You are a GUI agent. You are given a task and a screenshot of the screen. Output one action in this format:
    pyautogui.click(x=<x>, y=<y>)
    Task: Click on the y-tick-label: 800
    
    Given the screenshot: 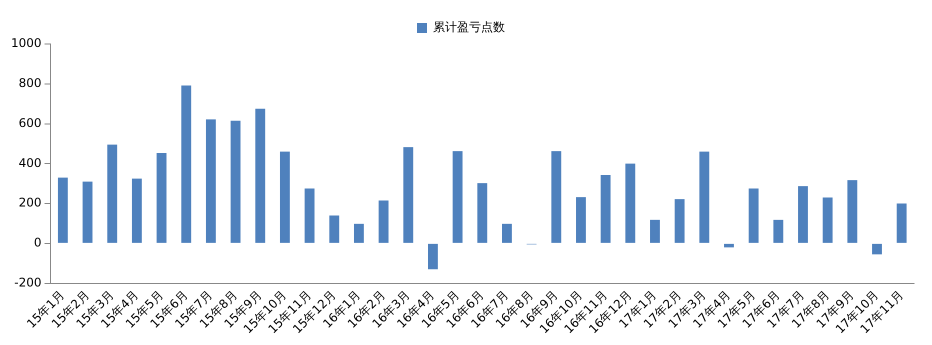 What is the action you would take?
    pyautogui.click(x=30, y=83)
    